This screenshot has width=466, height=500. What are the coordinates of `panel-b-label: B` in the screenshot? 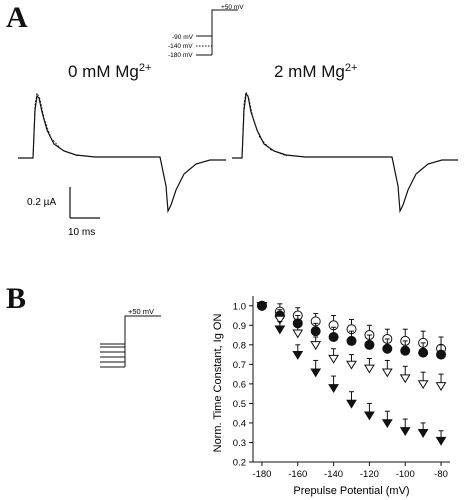 It's located at (16, 298).